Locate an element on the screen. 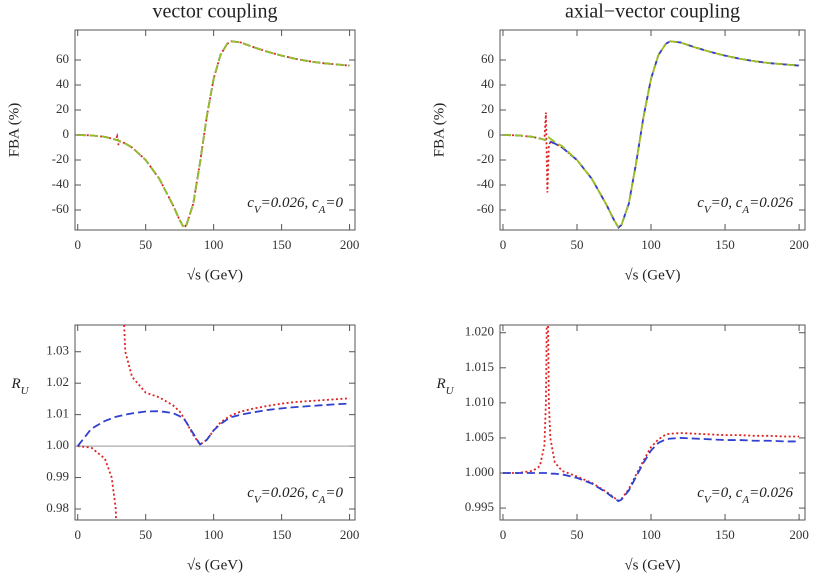 This screenshot has width=817, height=585. y-tick-label: 0.995 is located at coordinates (479, 506).